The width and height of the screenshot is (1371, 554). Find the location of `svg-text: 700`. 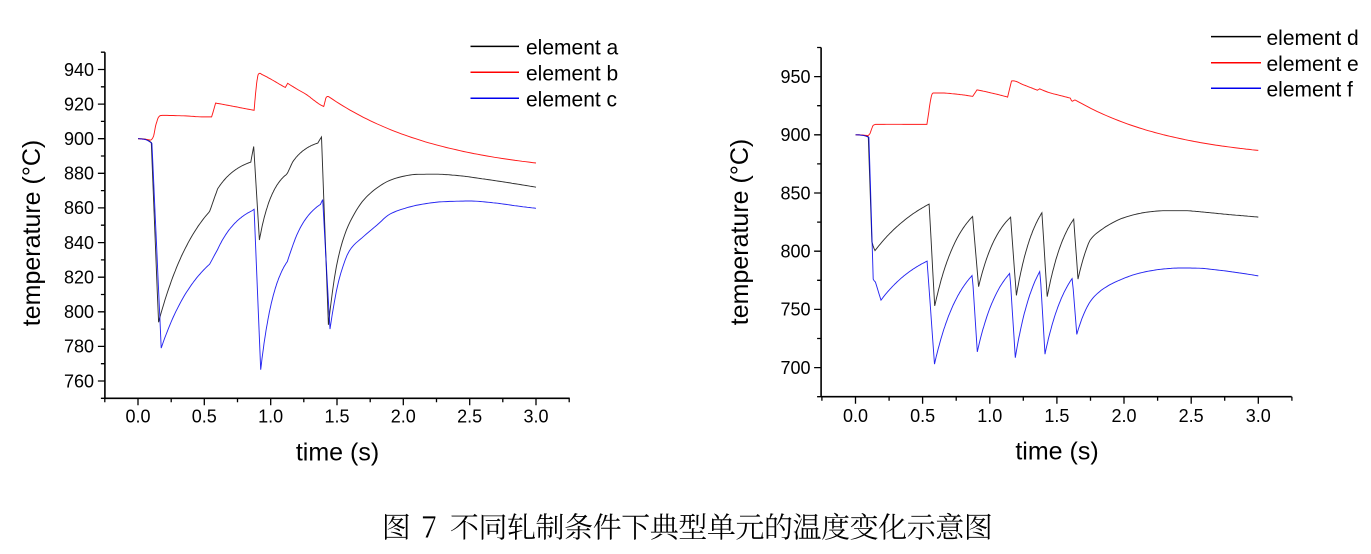

svg-text: 700 is located at coordinates (795, 368).